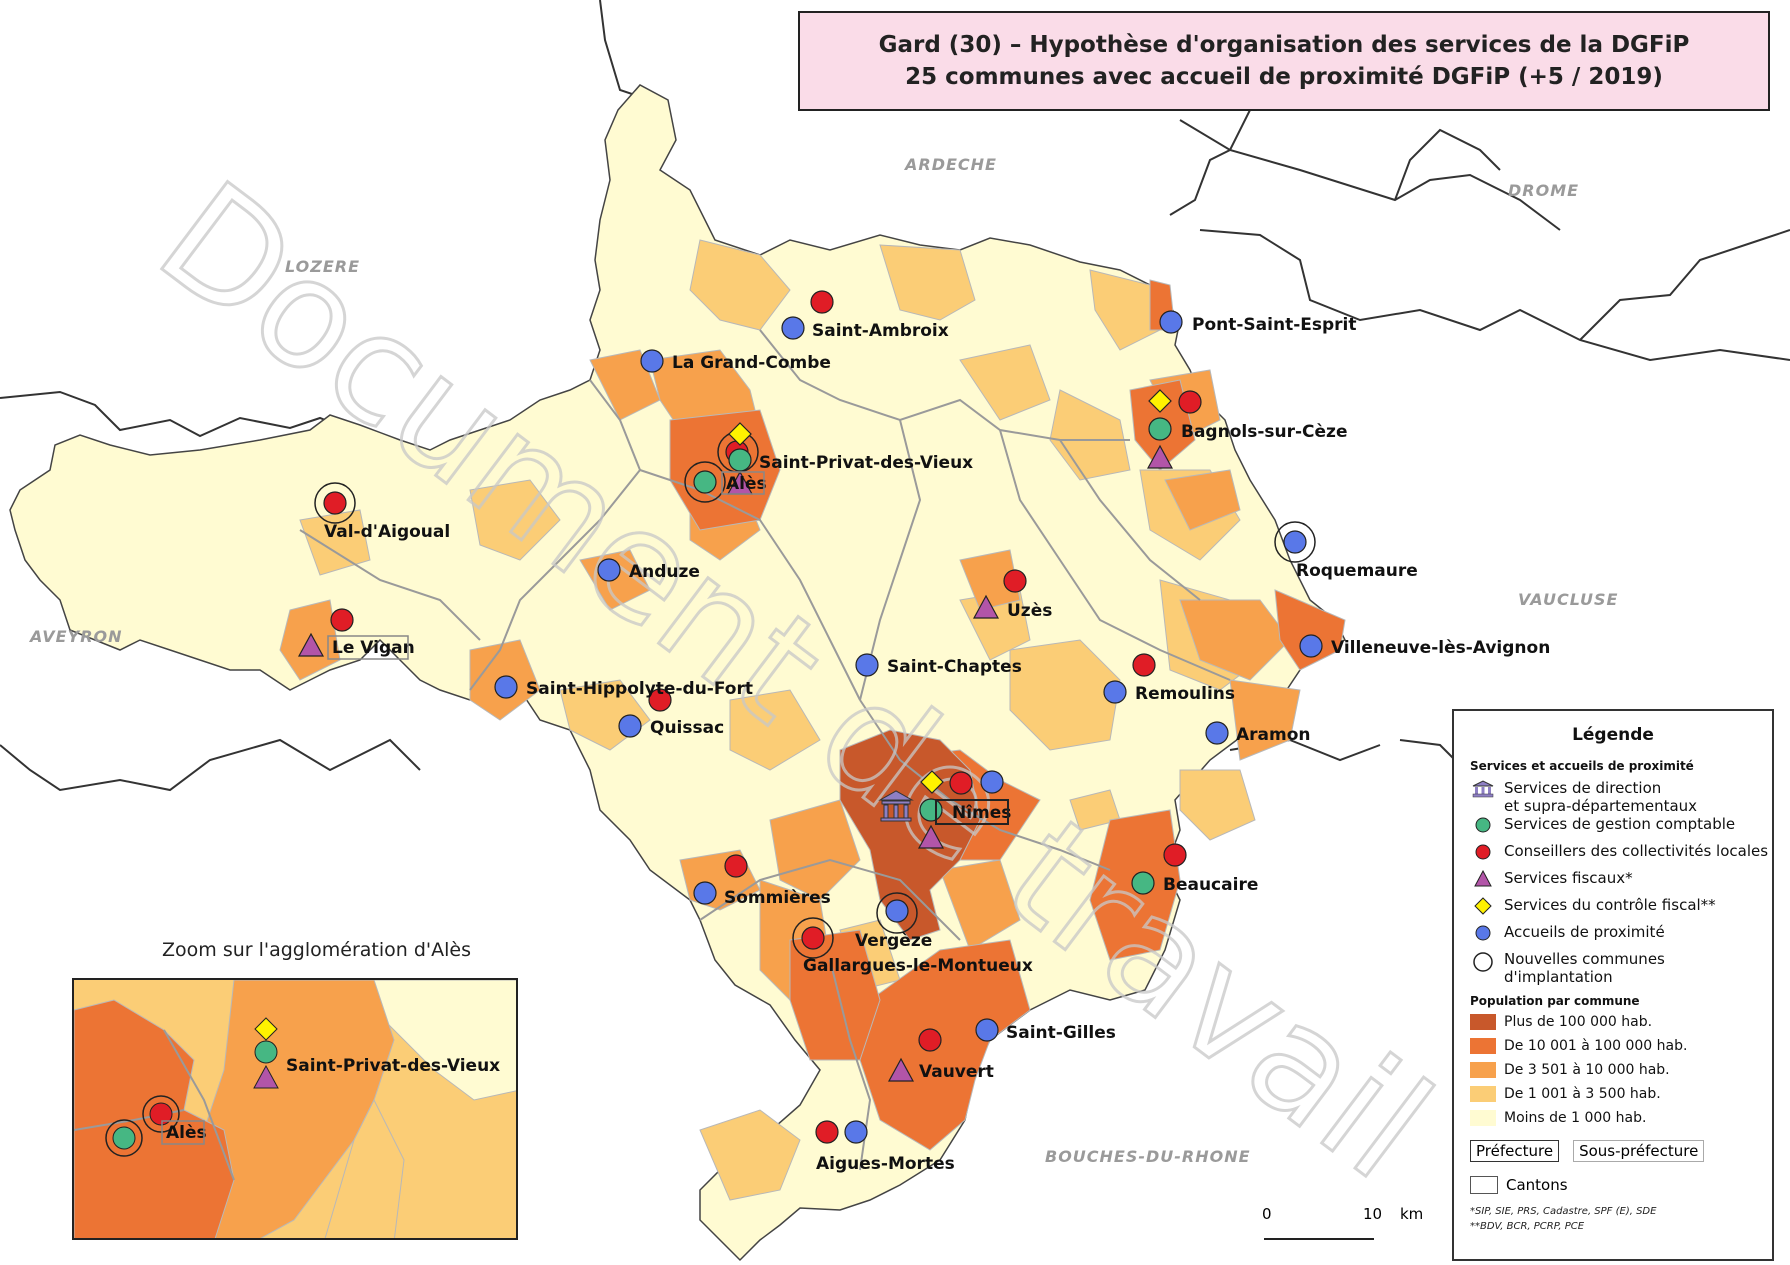  Describe the element at coordinates (950, 164) in the screenshot. I see `ardeche-label: ARDECHE` at that location.